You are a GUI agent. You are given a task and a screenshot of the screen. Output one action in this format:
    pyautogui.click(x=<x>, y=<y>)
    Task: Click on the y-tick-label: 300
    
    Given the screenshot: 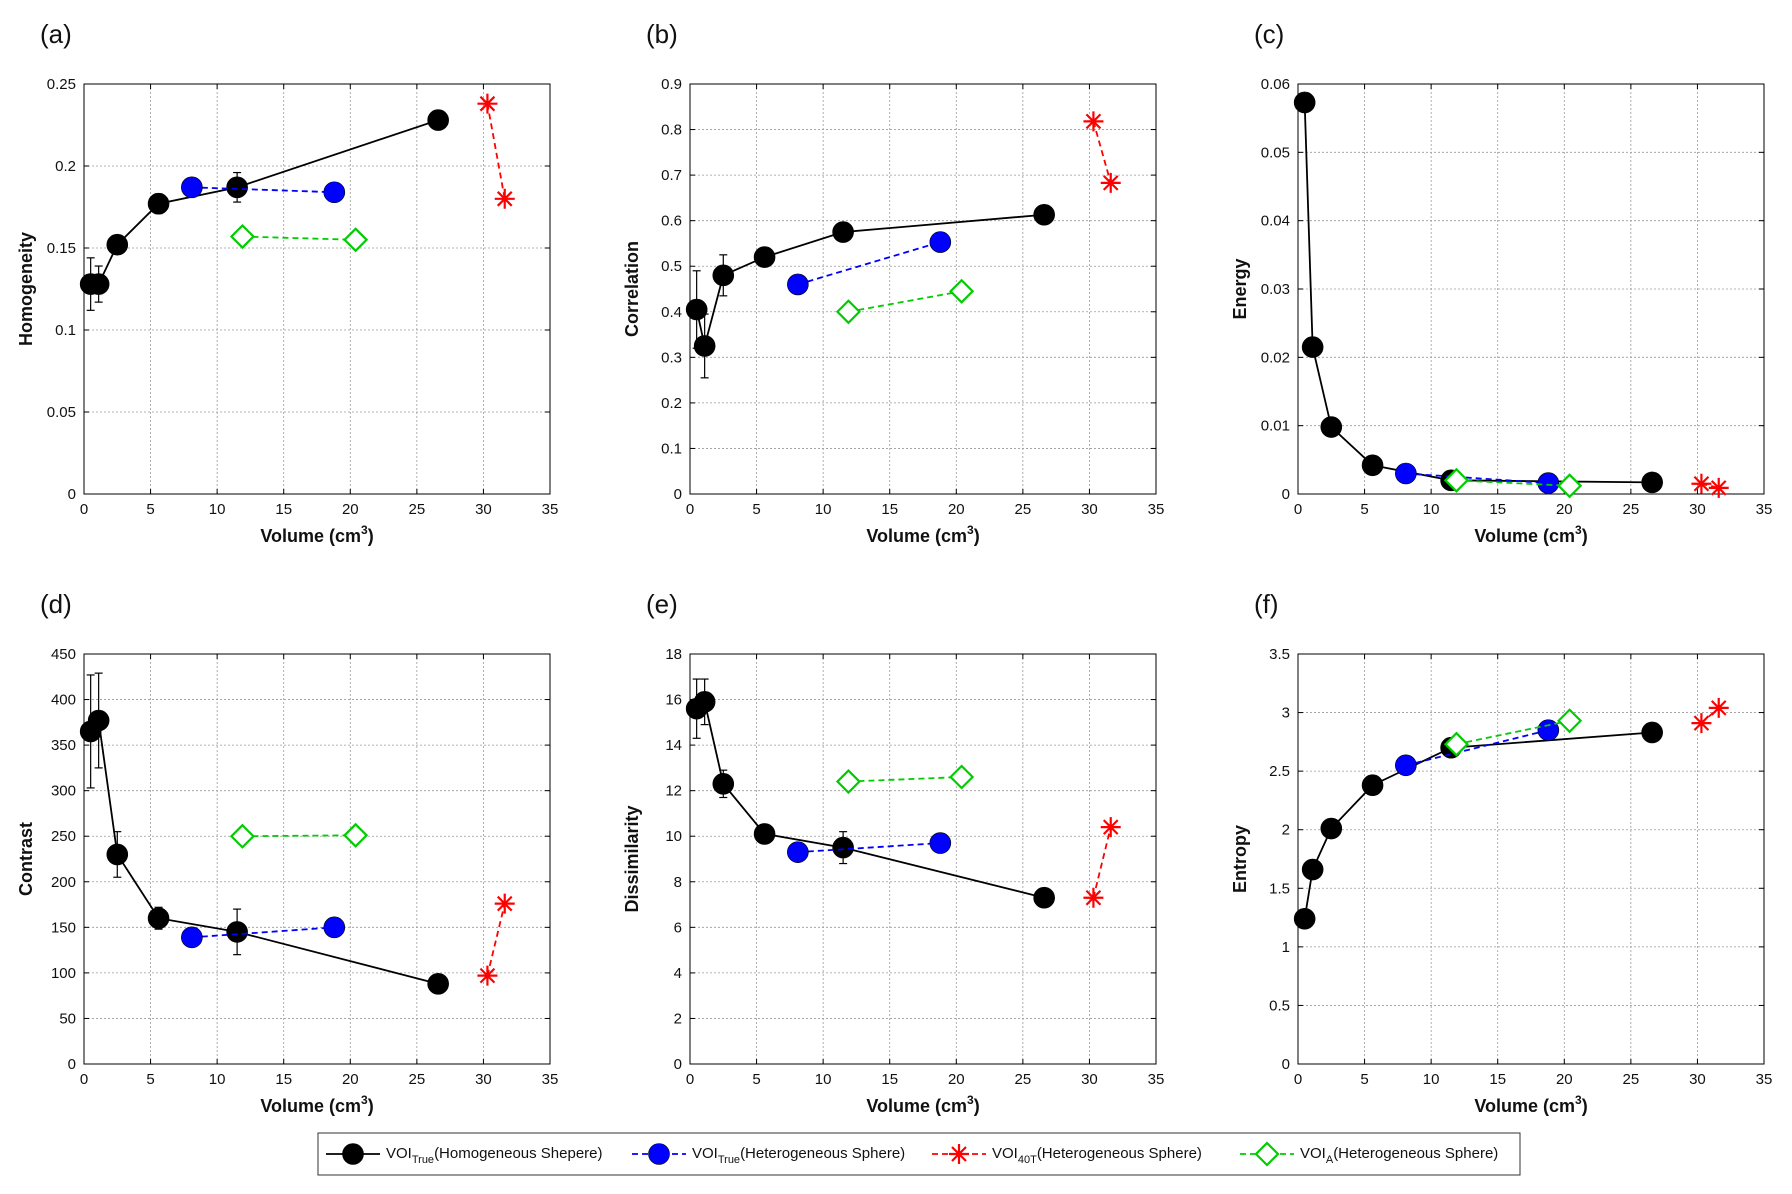 What is the action you would take?
    pyautogui.click(x=63, y=791)
    